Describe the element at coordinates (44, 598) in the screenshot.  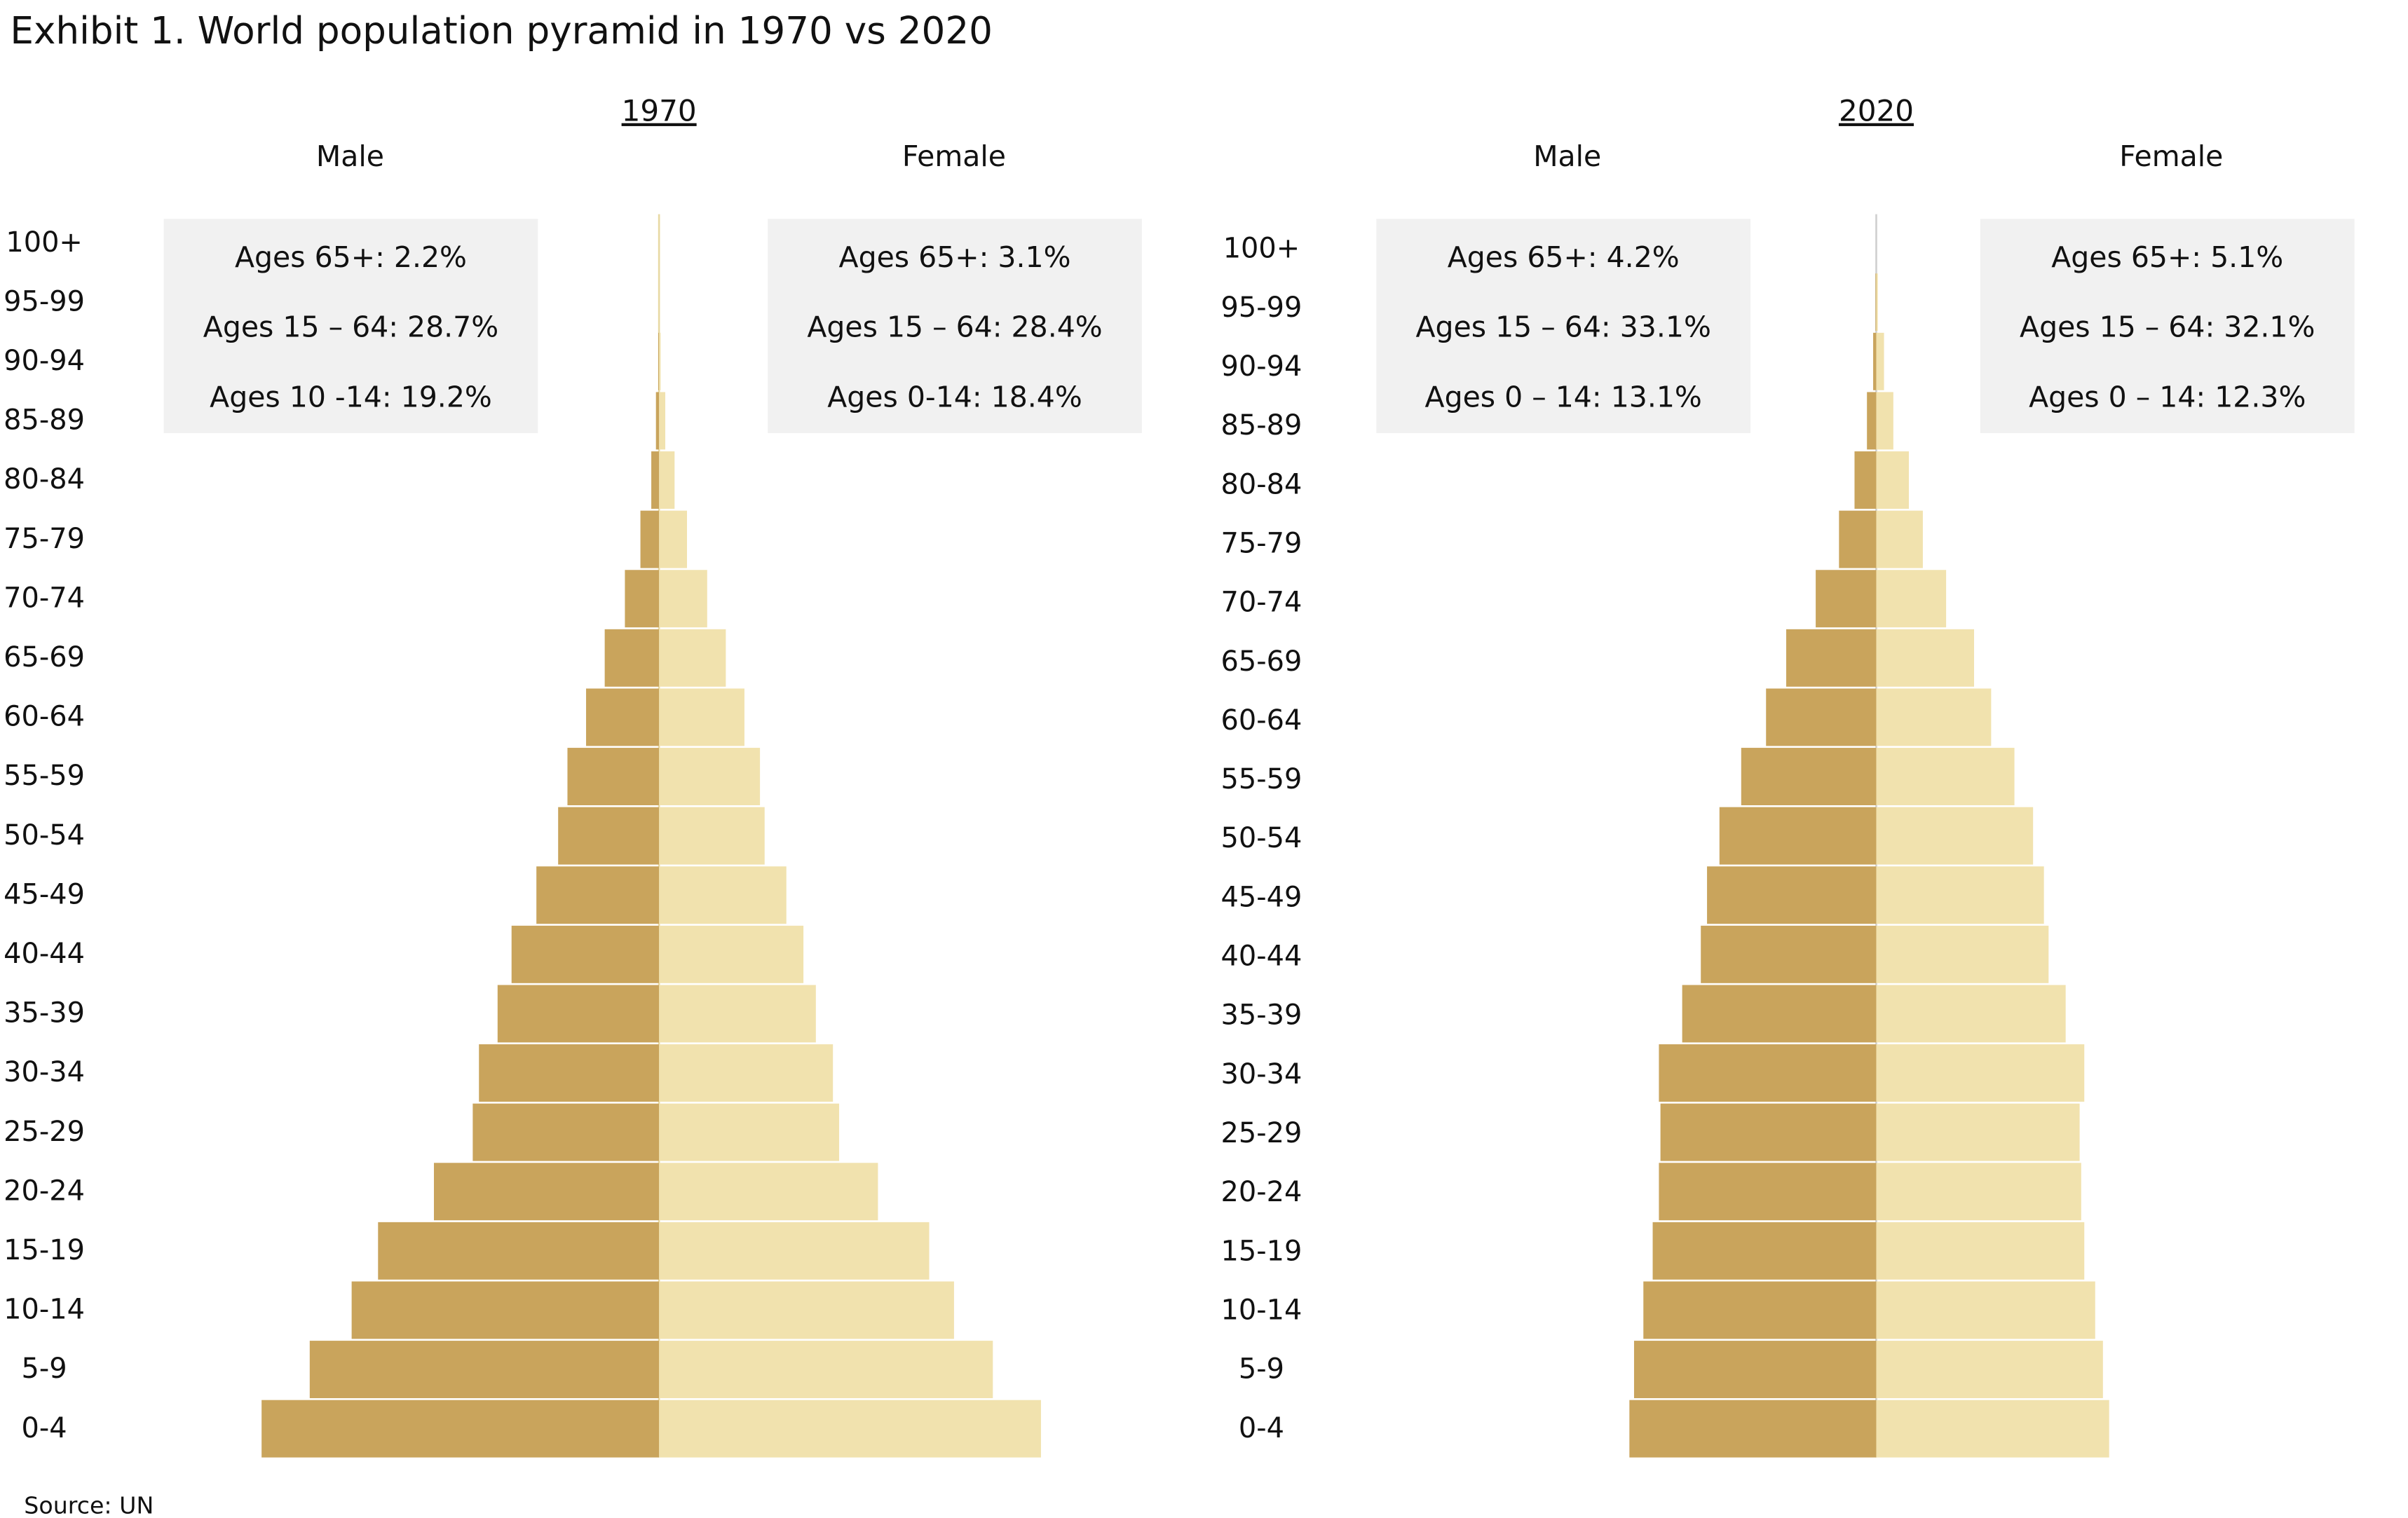
I see `age-group-label: 70-74` at that location.